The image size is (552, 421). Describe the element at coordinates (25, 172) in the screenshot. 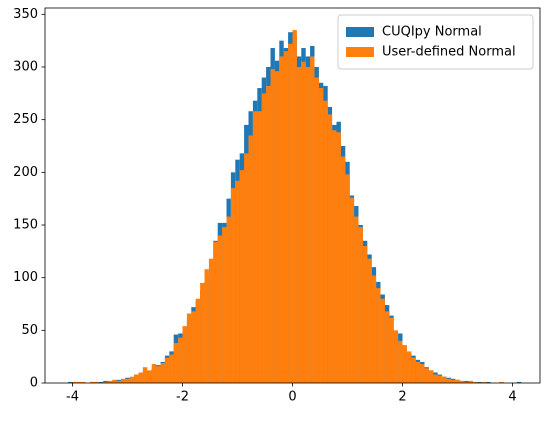

I see `y-tick-label: 200` at that location.